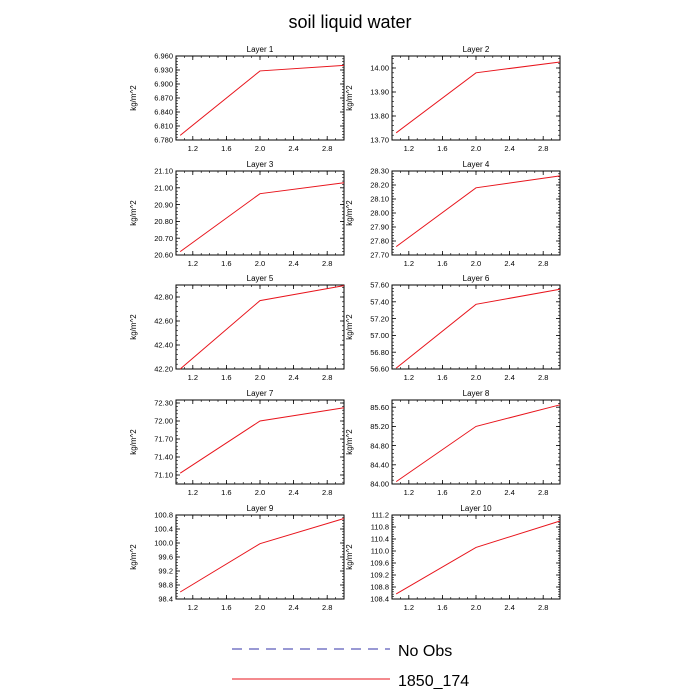 The width and height of the screenshot is (700, 700). Describe the element at coordinates (379, 285) in the screenshot. I see `y-tick-label: 57.60` at that location.